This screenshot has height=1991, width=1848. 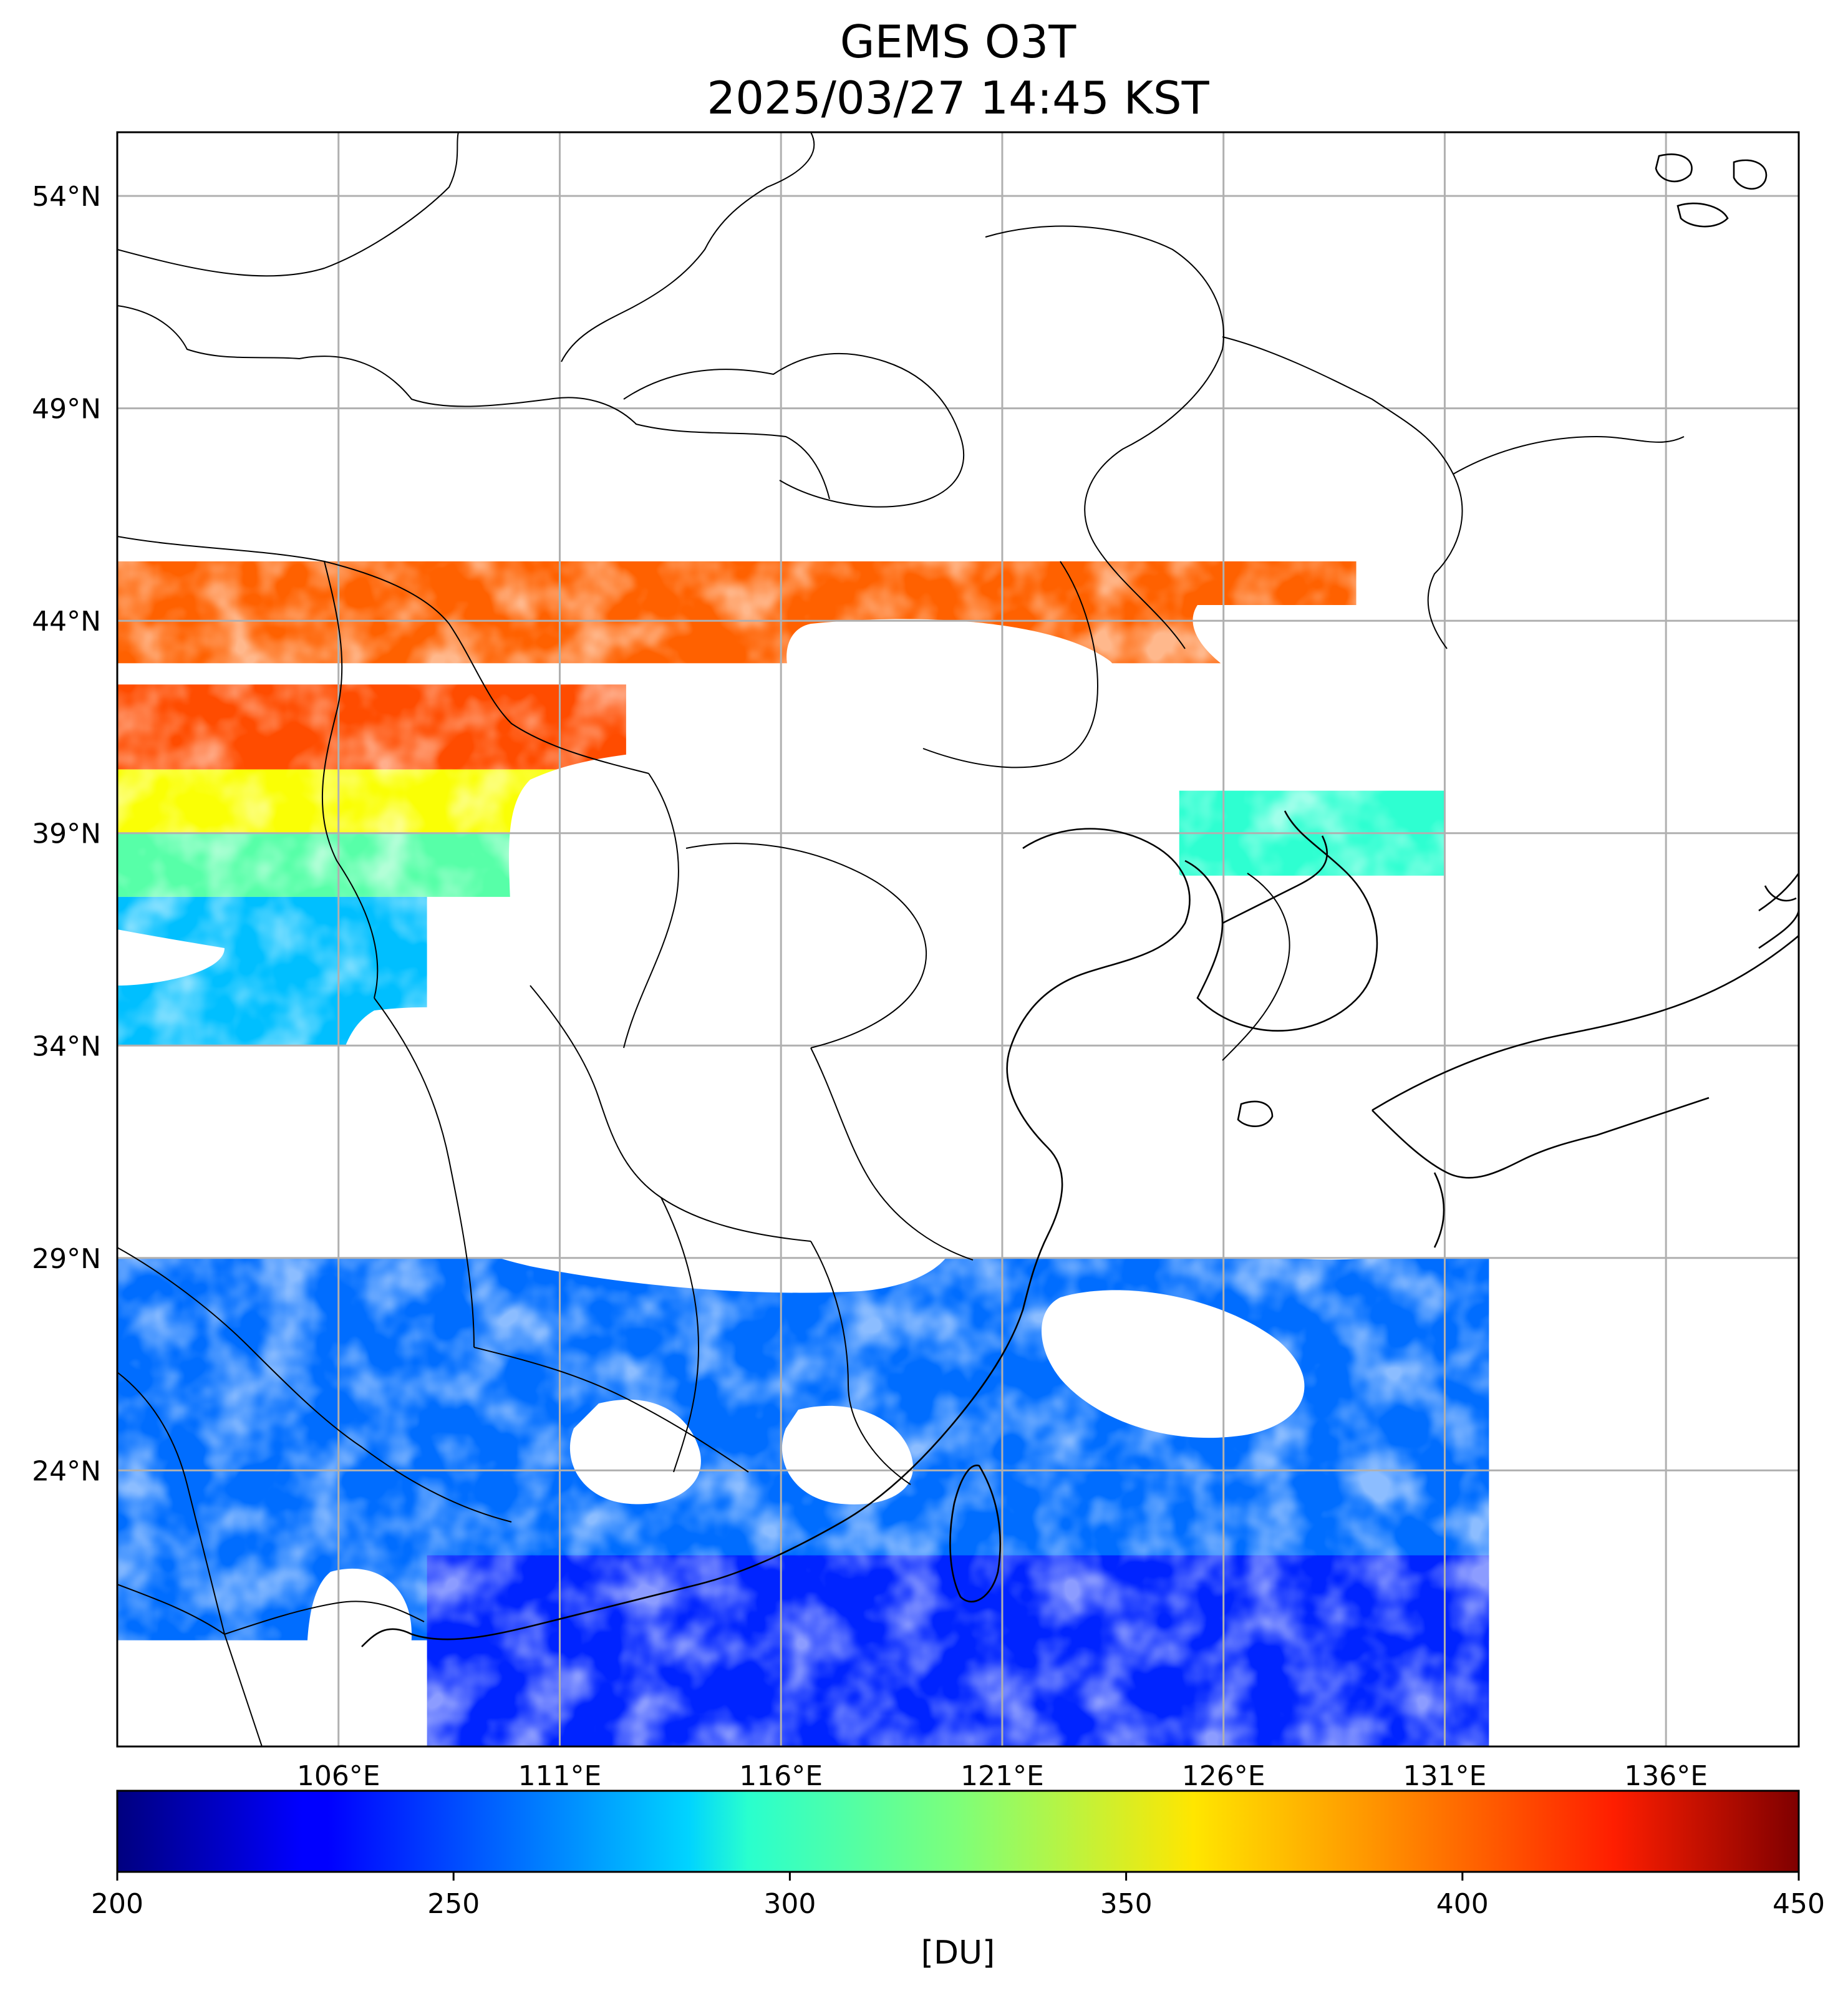 I want to click on lon-tick-label: 111°E, so click(x=560, y=1776).